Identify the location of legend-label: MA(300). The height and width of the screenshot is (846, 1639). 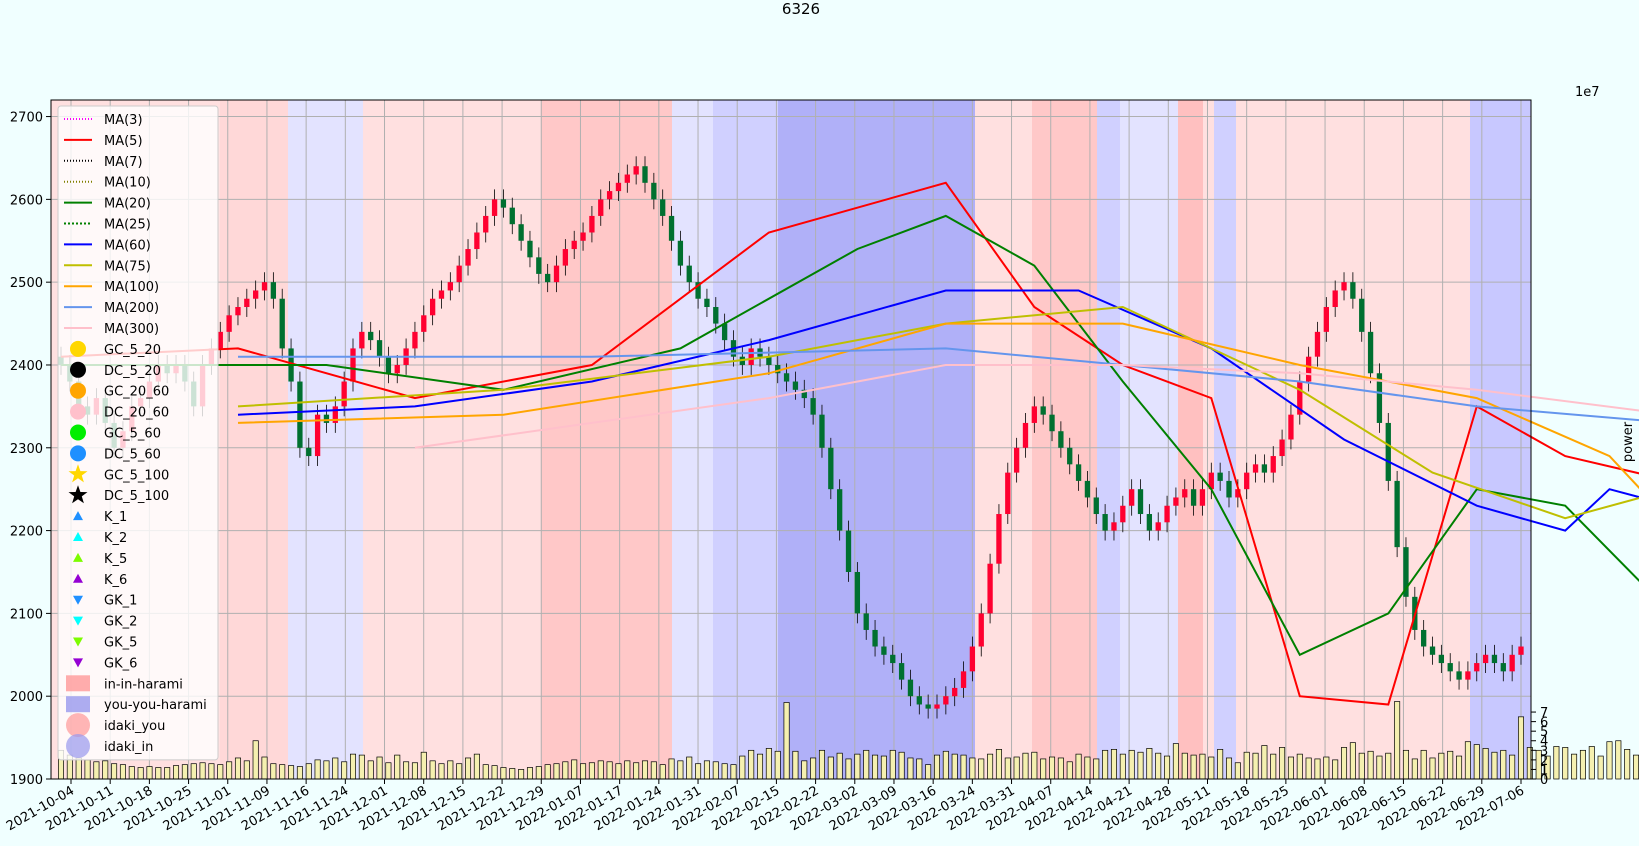
(131, 329).